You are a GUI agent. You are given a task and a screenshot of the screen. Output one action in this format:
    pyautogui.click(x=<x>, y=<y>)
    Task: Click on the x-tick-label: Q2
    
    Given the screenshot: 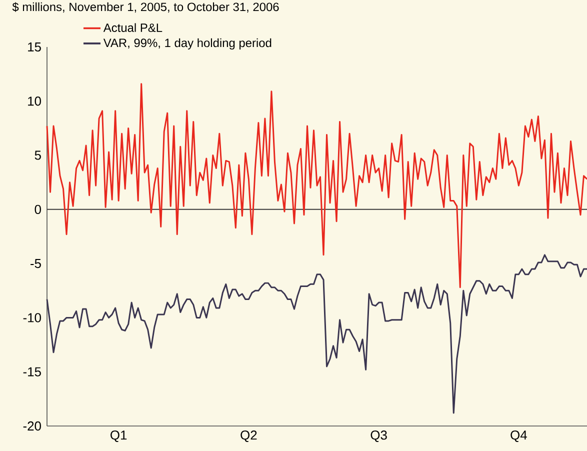 What is the action you would take?
    pyautogui.click(x=248, y=436)
    